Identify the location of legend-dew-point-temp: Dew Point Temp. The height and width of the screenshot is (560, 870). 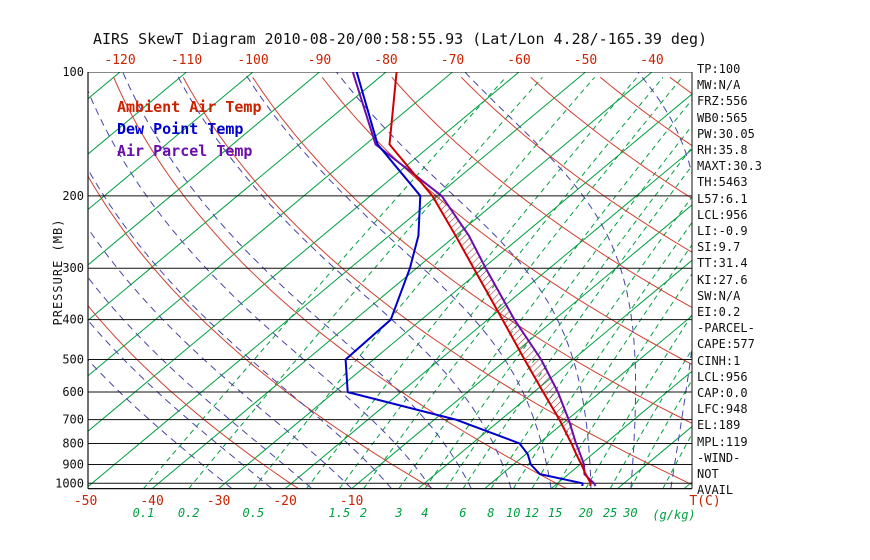
(180, 129).